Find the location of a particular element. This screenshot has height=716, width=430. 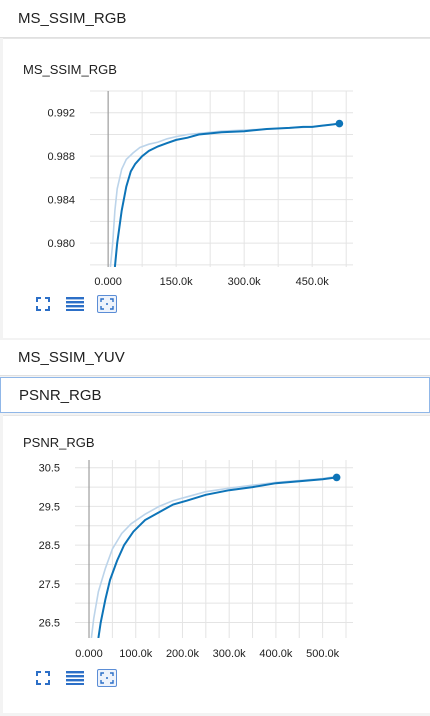

y-tick-label: 28.5 is located at coordinates (49, 546).